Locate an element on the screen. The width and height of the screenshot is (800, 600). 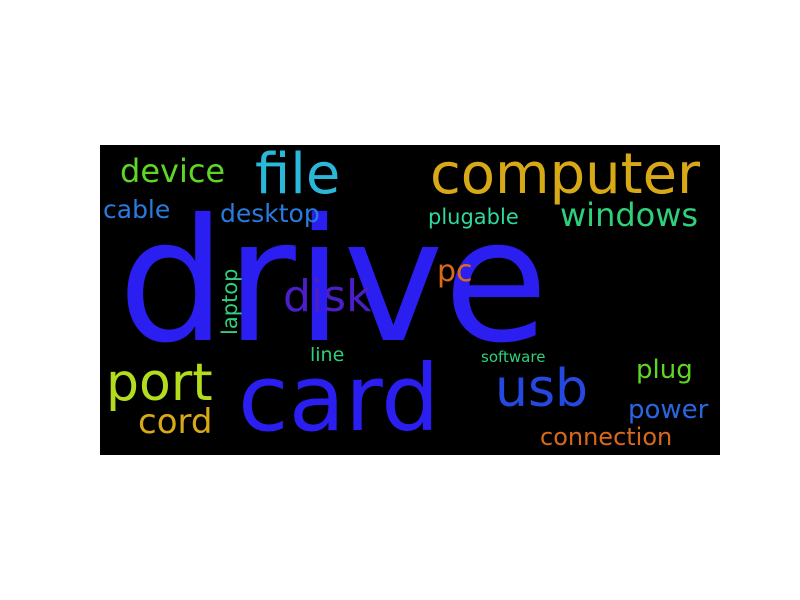
word-cable: cable is located at coordinates (137, 209).